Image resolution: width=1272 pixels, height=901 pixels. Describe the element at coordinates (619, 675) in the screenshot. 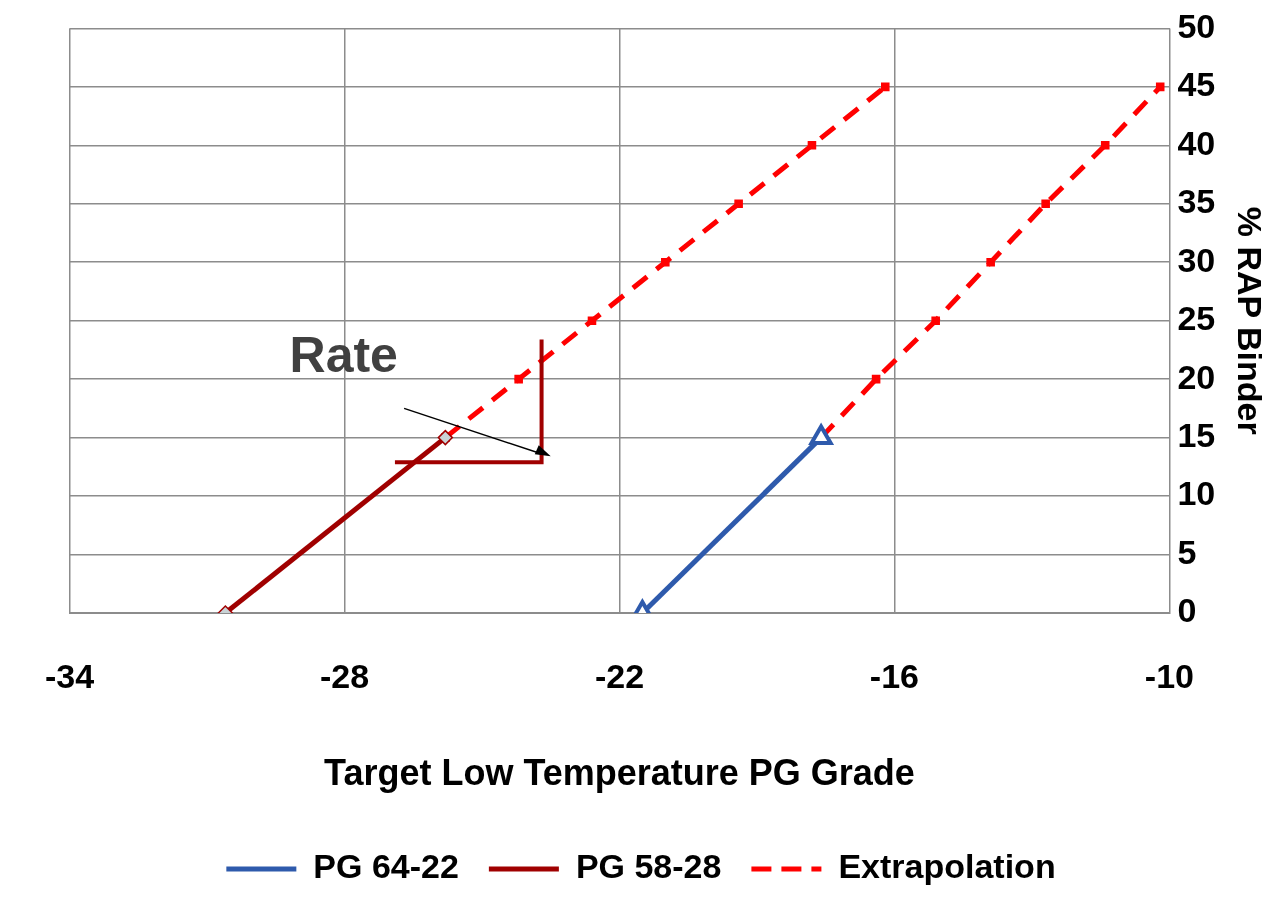

I see `x-tick-label: -22` at that location.